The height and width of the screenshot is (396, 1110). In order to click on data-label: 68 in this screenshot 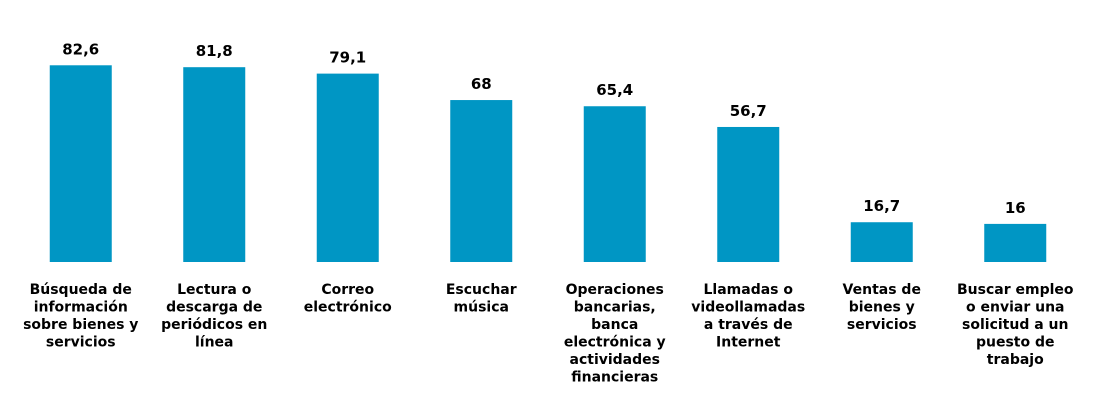, I will do `click(481, 84)`.